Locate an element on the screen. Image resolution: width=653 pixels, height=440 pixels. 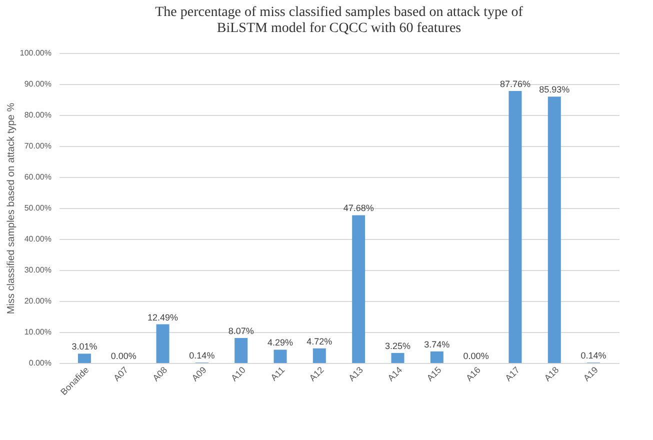
text: The percentage of miss classified samples based on attack type of is located at coordinates (339, 12).